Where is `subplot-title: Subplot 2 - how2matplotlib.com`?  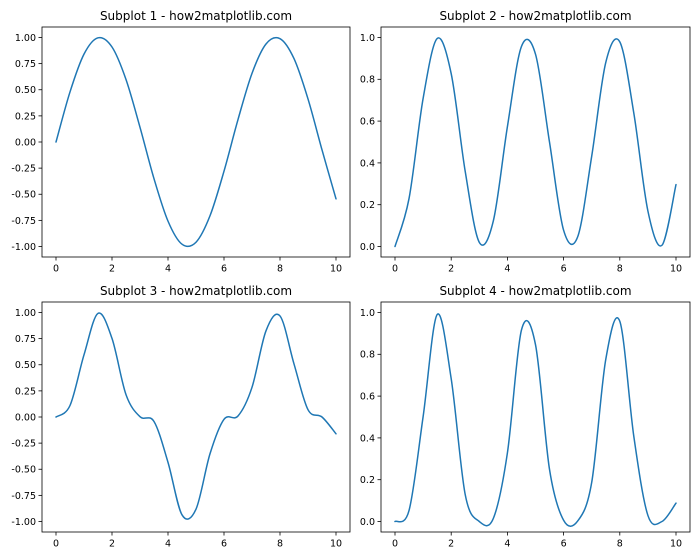 subplot-title: Subplot 2 - how2matplotlib.com is located at coordinates (535, 16).